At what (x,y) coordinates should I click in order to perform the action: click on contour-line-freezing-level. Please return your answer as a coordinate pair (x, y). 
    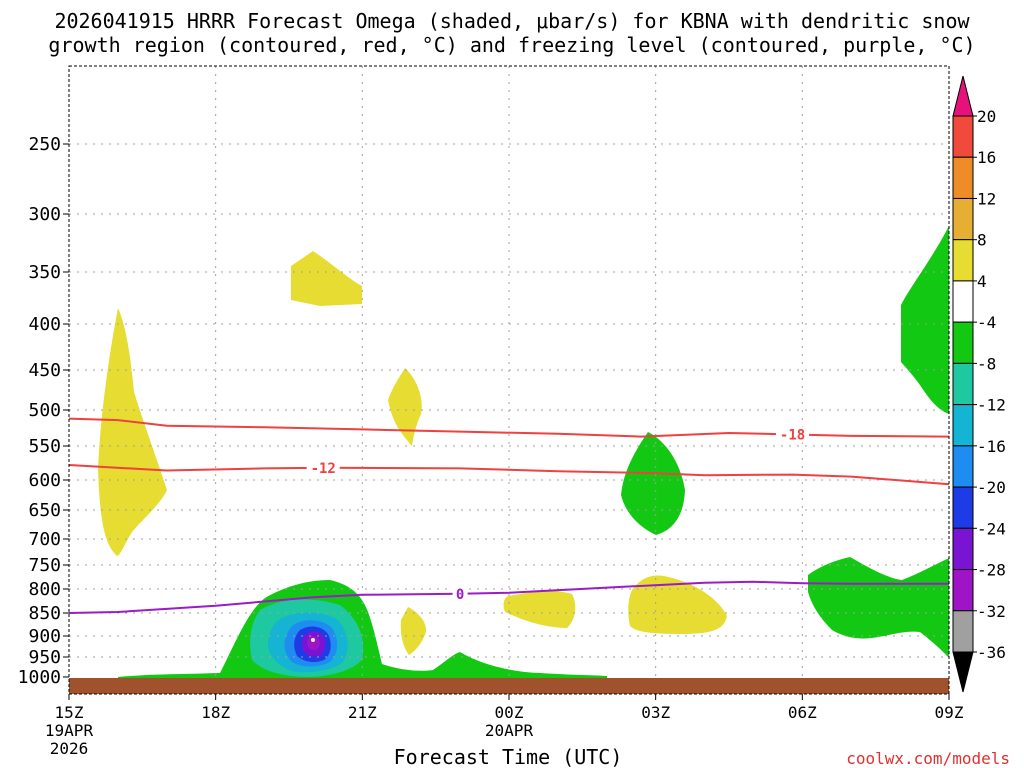
    Looking at the image, I should click on (508, 597).